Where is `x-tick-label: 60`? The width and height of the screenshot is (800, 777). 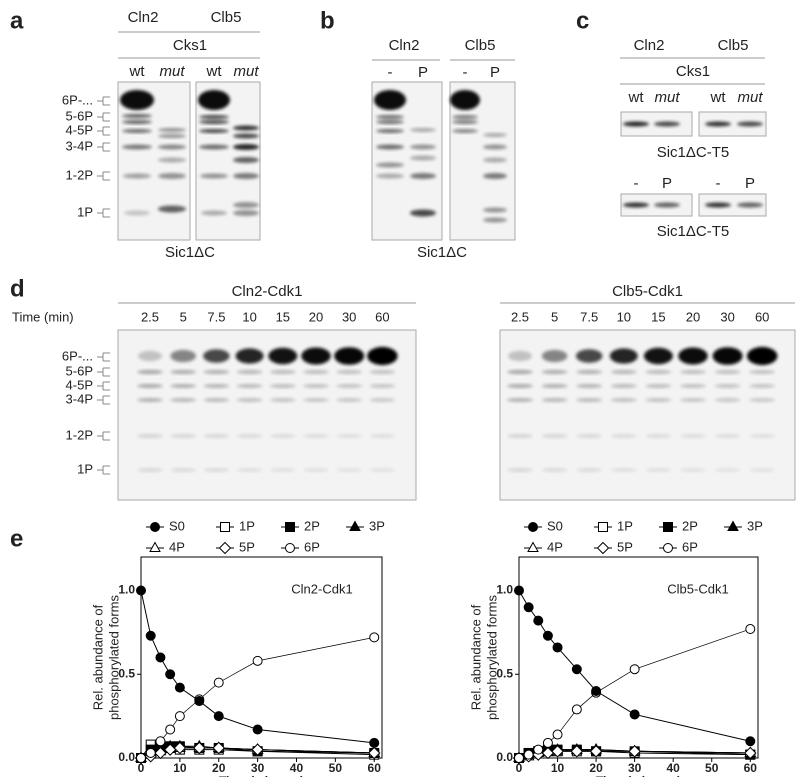 x-tick-label: 60 is located at coordinates (751, 768).